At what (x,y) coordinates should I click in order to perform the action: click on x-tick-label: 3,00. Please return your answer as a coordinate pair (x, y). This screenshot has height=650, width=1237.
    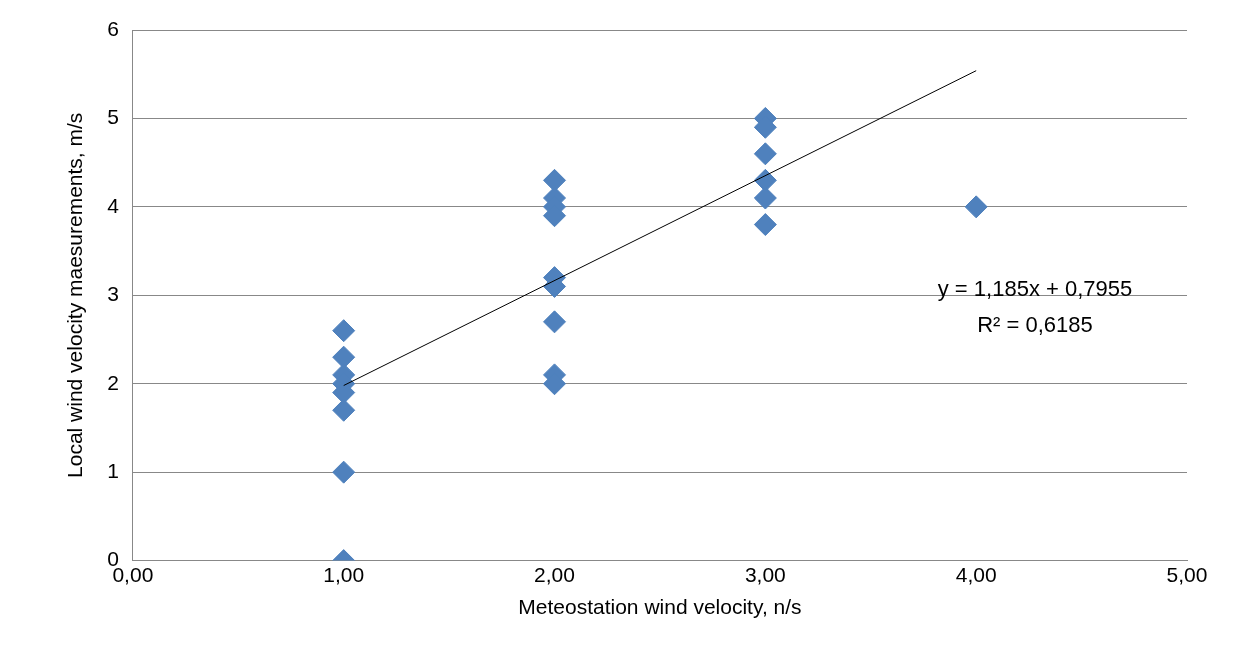
    Looking at the image, I should click on (765, 574).